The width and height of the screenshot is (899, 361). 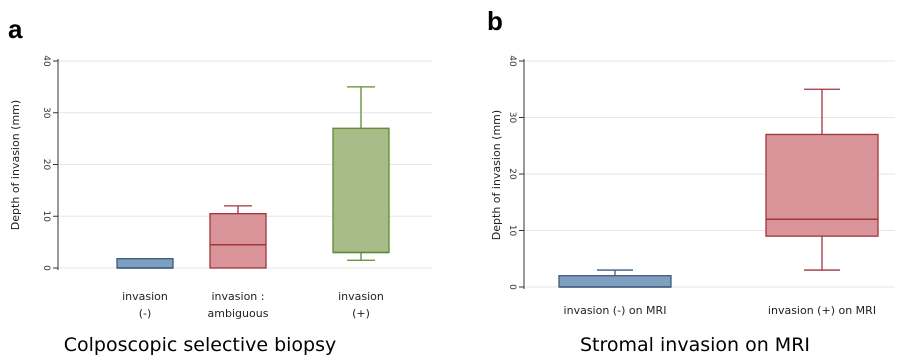 I want to click on category-label: ambiguous, so click(x=238, y=313).